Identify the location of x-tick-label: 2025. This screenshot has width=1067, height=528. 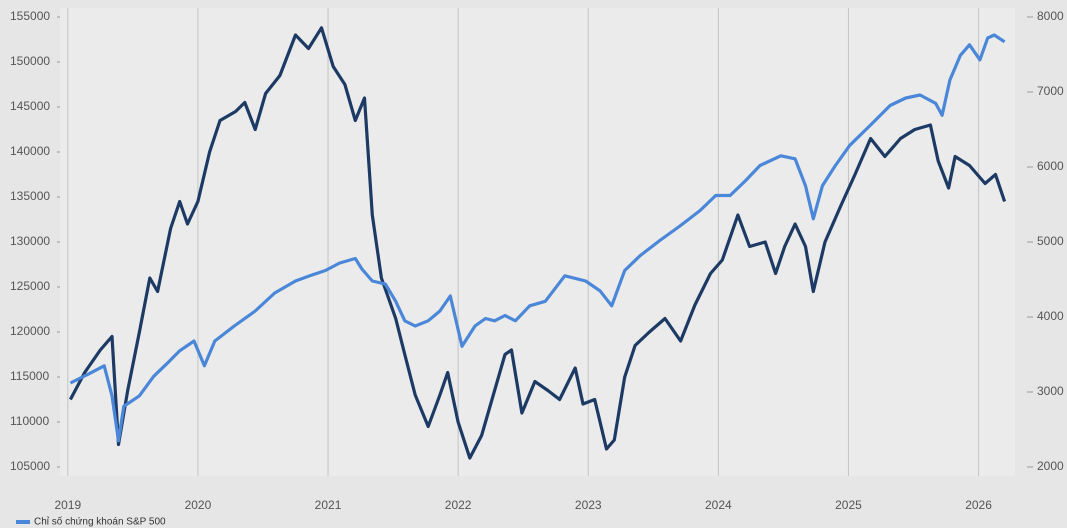
(848, 505).